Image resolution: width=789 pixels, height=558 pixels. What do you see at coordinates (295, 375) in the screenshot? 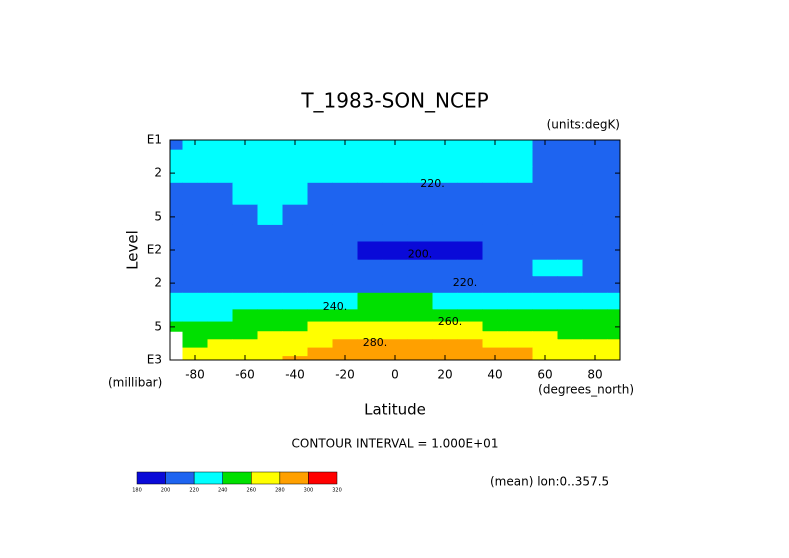
I see `x-tick-label: -40` at bounding box center [295, 375].